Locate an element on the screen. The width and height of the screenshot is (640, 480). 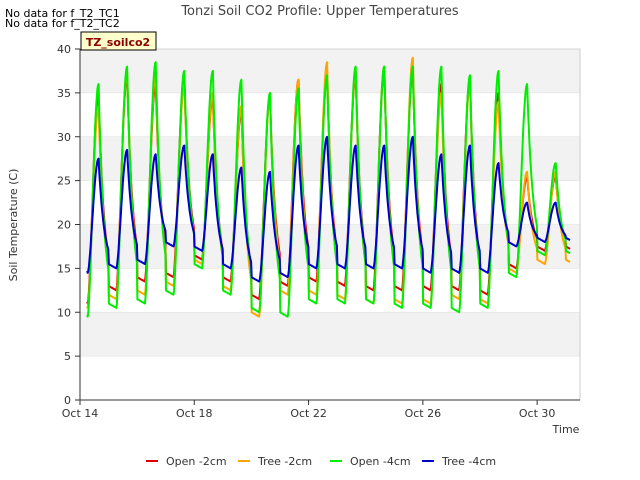
y-tick-label: 30 is located at coordinates (64, 137).